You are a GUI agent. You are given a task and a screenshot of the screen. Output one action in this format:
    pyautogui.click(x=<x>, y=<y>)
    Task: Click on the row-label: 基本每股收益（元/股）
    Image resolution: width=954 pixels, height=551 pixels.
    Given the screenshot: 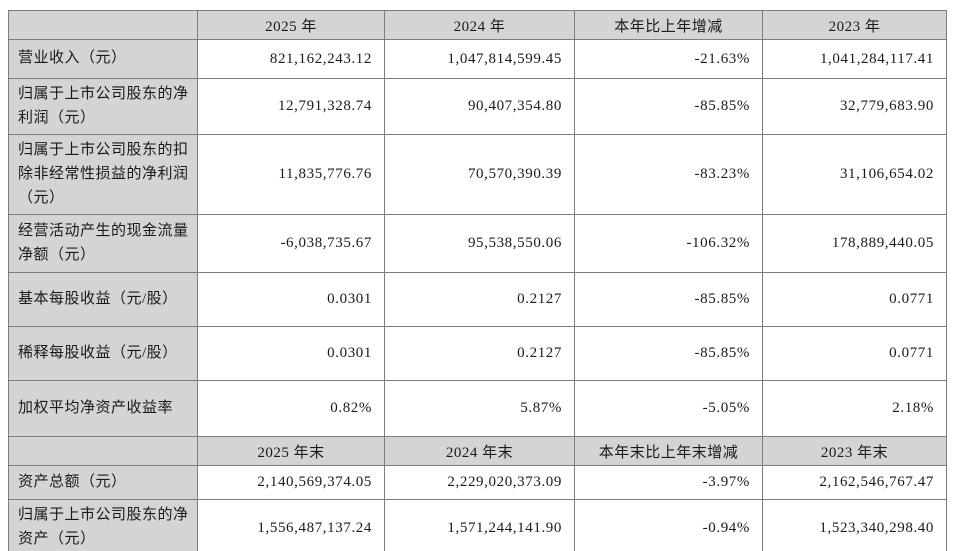 What is the action you would take?
    pyautogui.click(x=103, y=300)
    